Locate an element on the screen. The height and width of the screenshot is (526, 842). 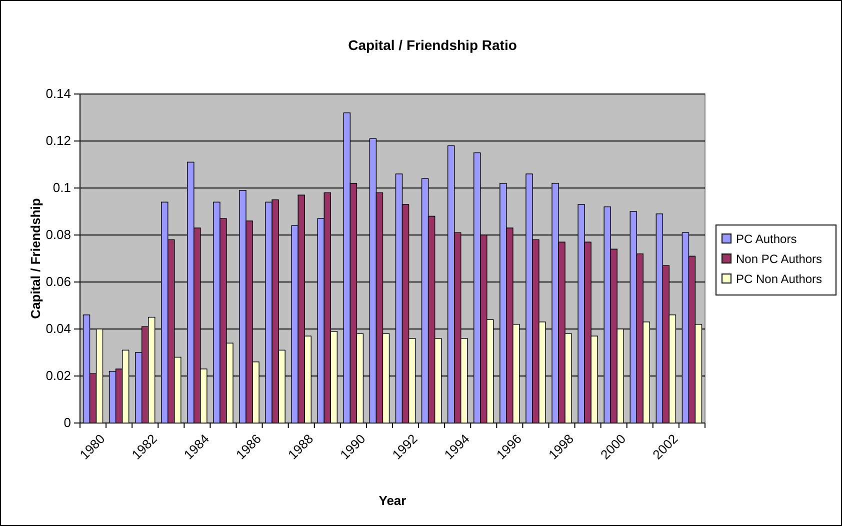
y-axis-title: Capital / Friendship is located at coordinates (35, 258).